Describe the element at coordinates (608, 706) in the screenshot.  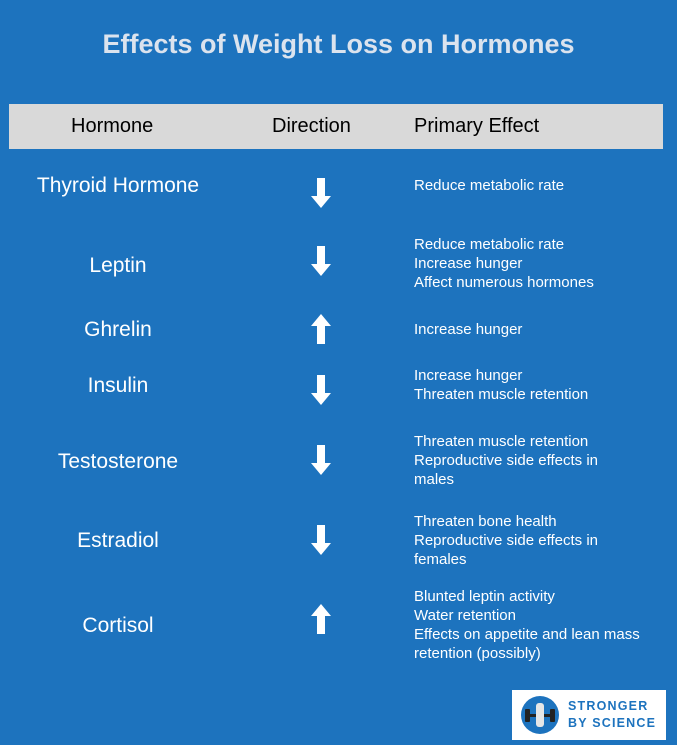
I see `logo-text-line1: STRONGER` at that location.